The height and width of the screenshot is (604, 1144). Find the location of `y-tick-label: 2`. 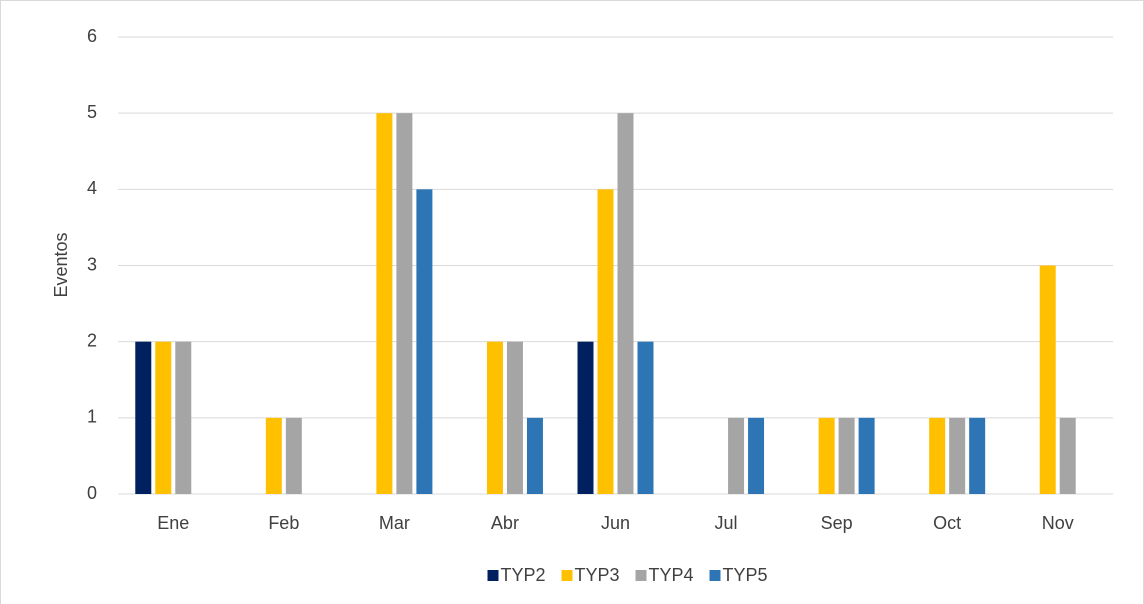

y-tick-label: 2 is located at coordinates (92, 340).